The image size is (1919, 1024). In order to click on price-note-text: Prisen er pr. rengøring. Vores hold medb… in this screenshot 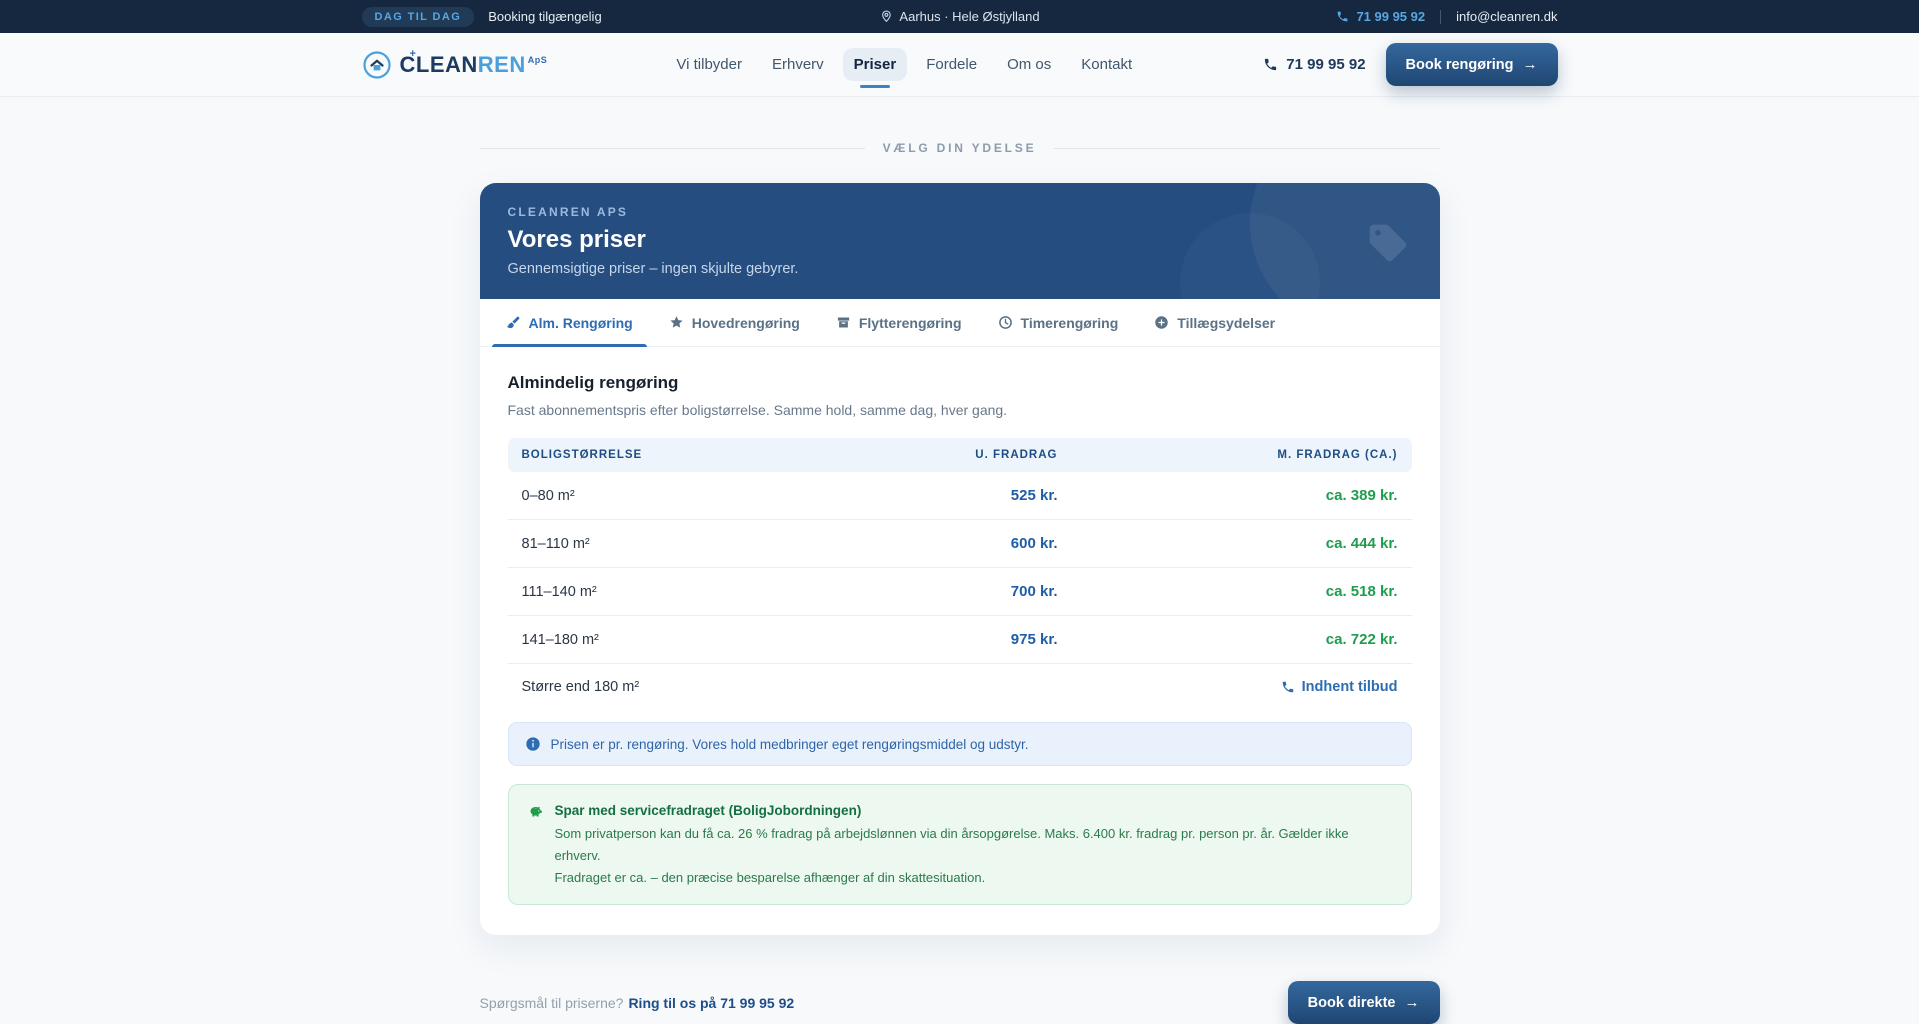, I will do `click(789, 744)`.